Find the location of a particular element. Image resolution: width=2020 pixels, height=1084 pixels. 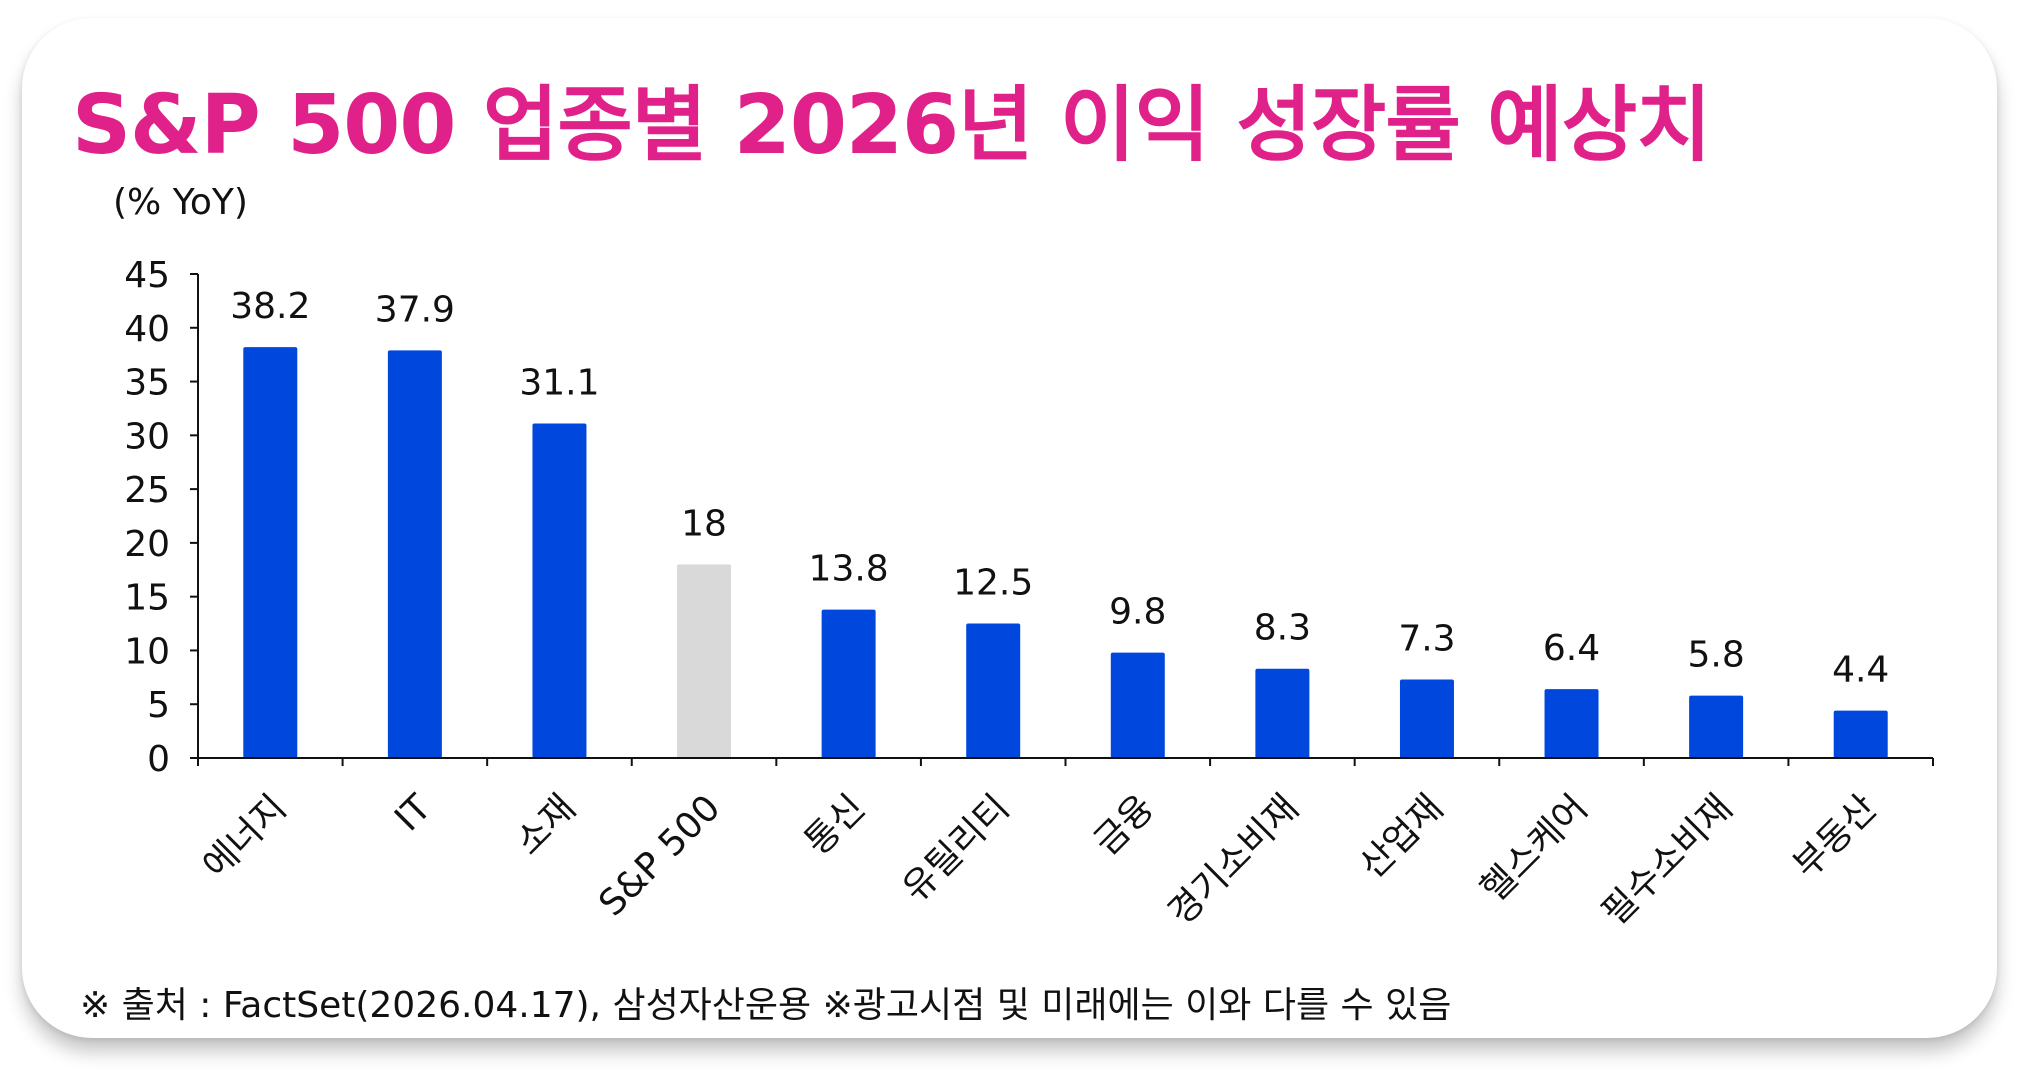

x-tick-label: 경기소비재 is located at coordinates (1234, 860).